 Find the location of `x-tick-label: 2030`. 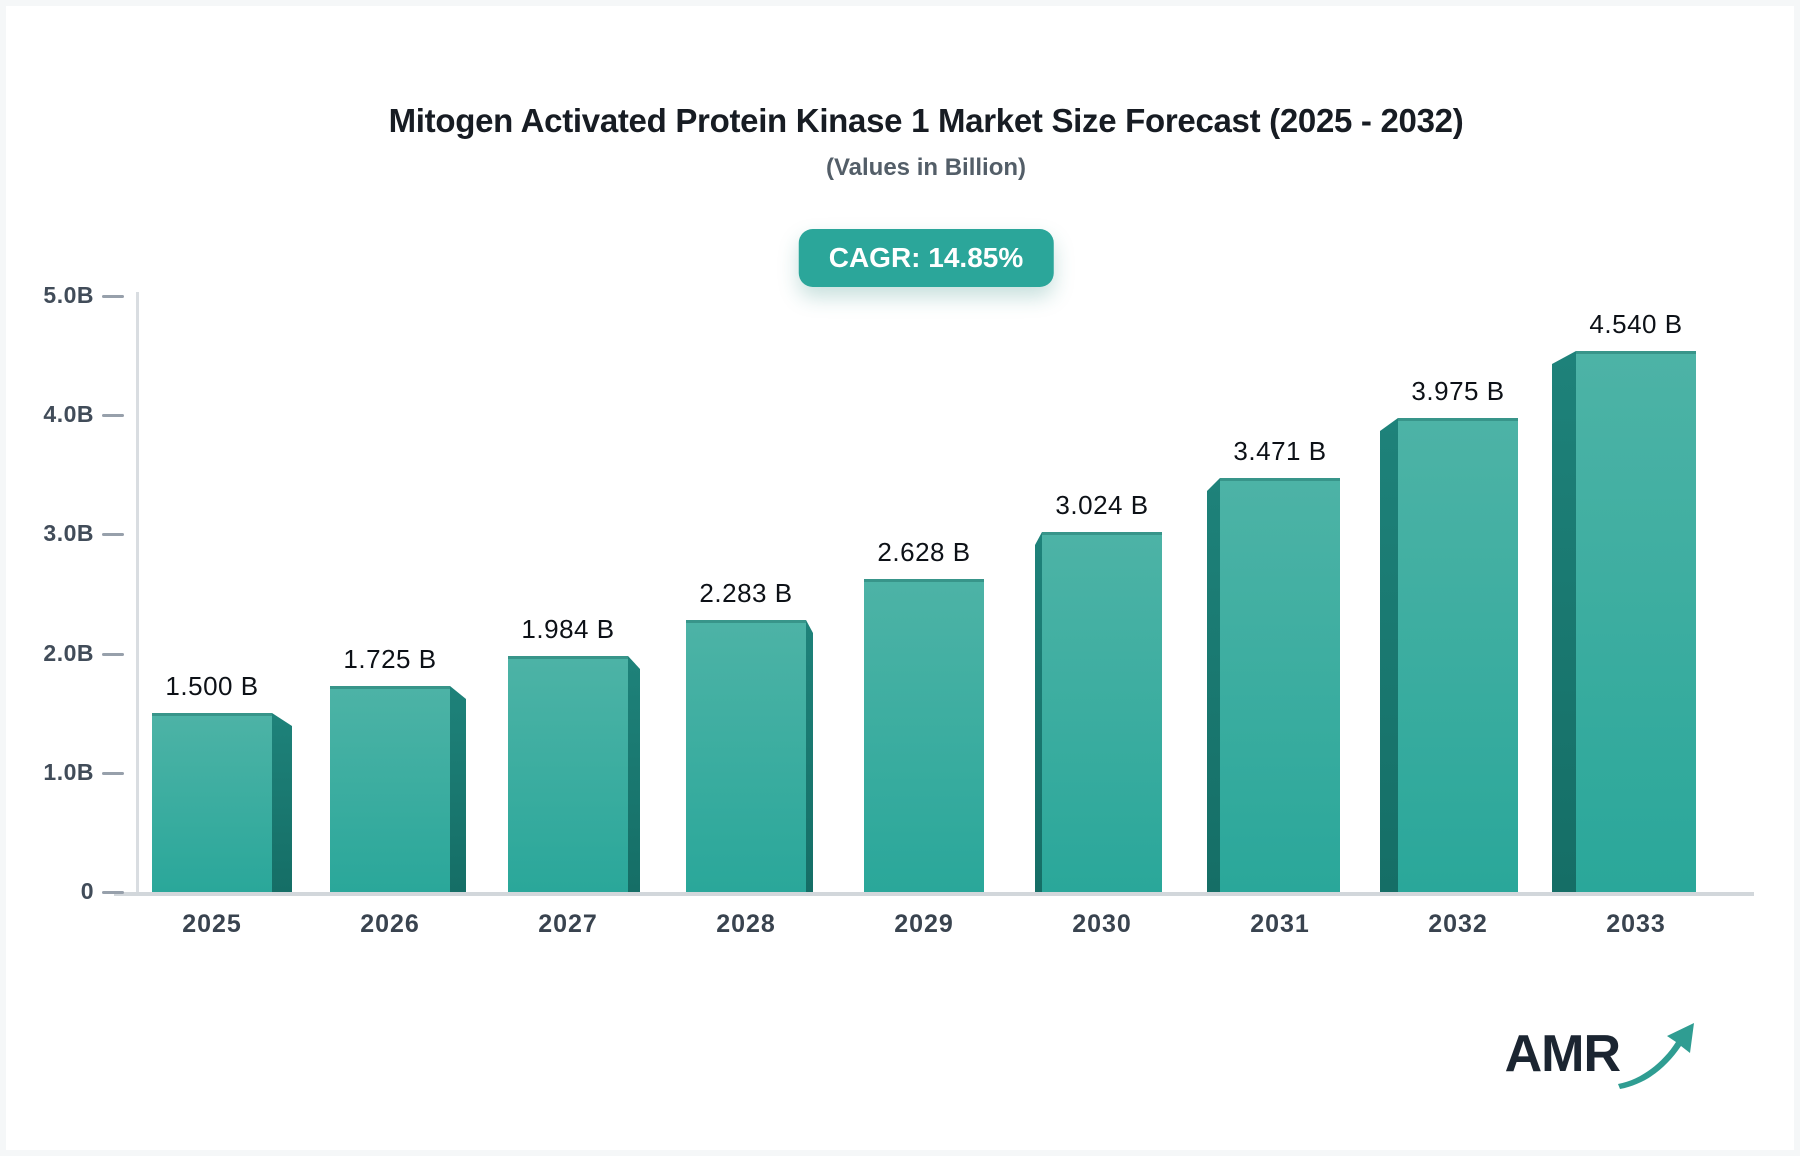

x-tick-label: 2030 is located at coordinates (1102, 924).